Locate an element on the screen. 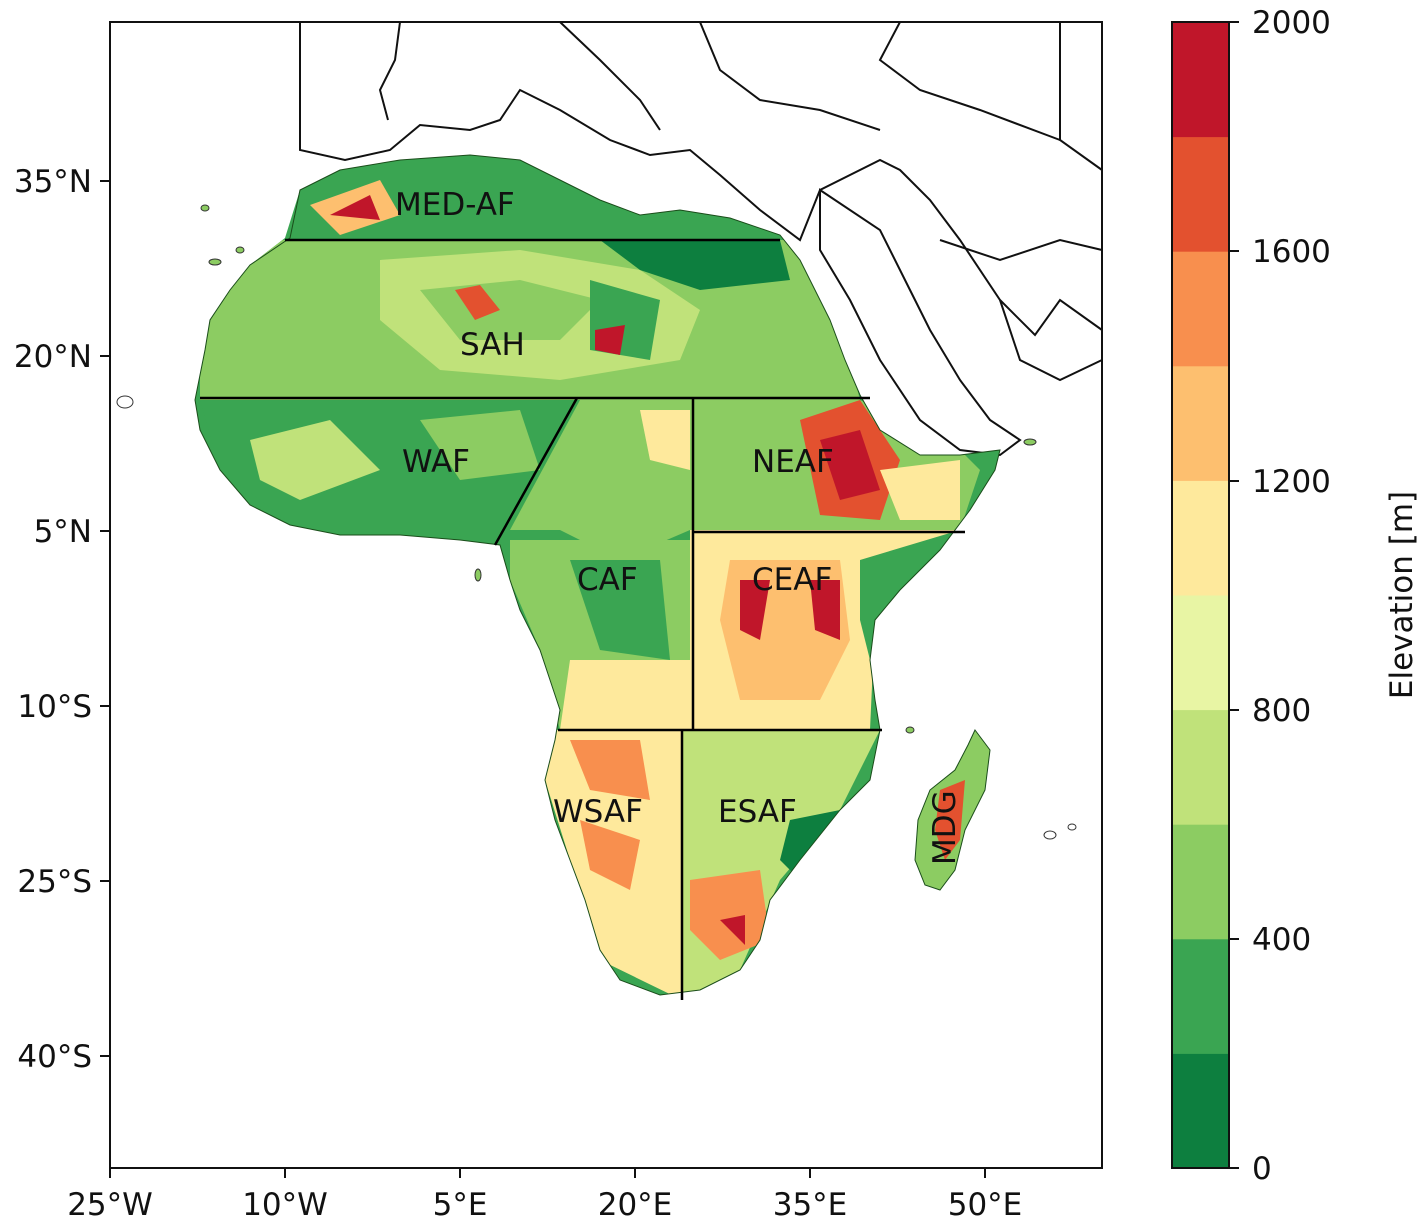 This screenshot has height=1230, width=1425. colorbar-tick-label: 800 is located at coordinates (1281, 711).